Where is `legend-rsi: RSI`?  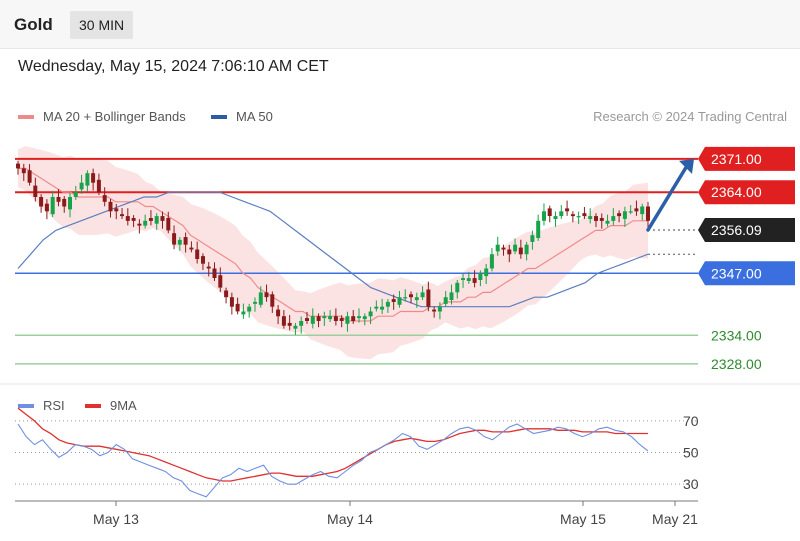 legend-rsi: RSI is located at coordinates (41, 405).